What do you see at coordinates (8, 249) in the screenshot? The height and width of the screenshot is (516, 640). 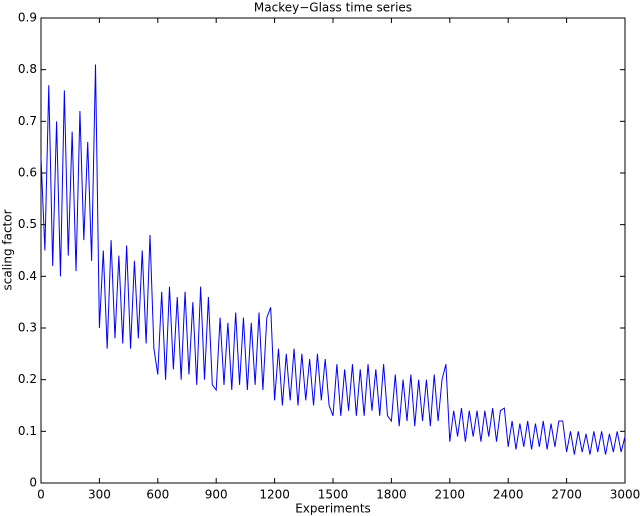 I see `y-axis-label: scaling factor` at bounding box center [8, 249].